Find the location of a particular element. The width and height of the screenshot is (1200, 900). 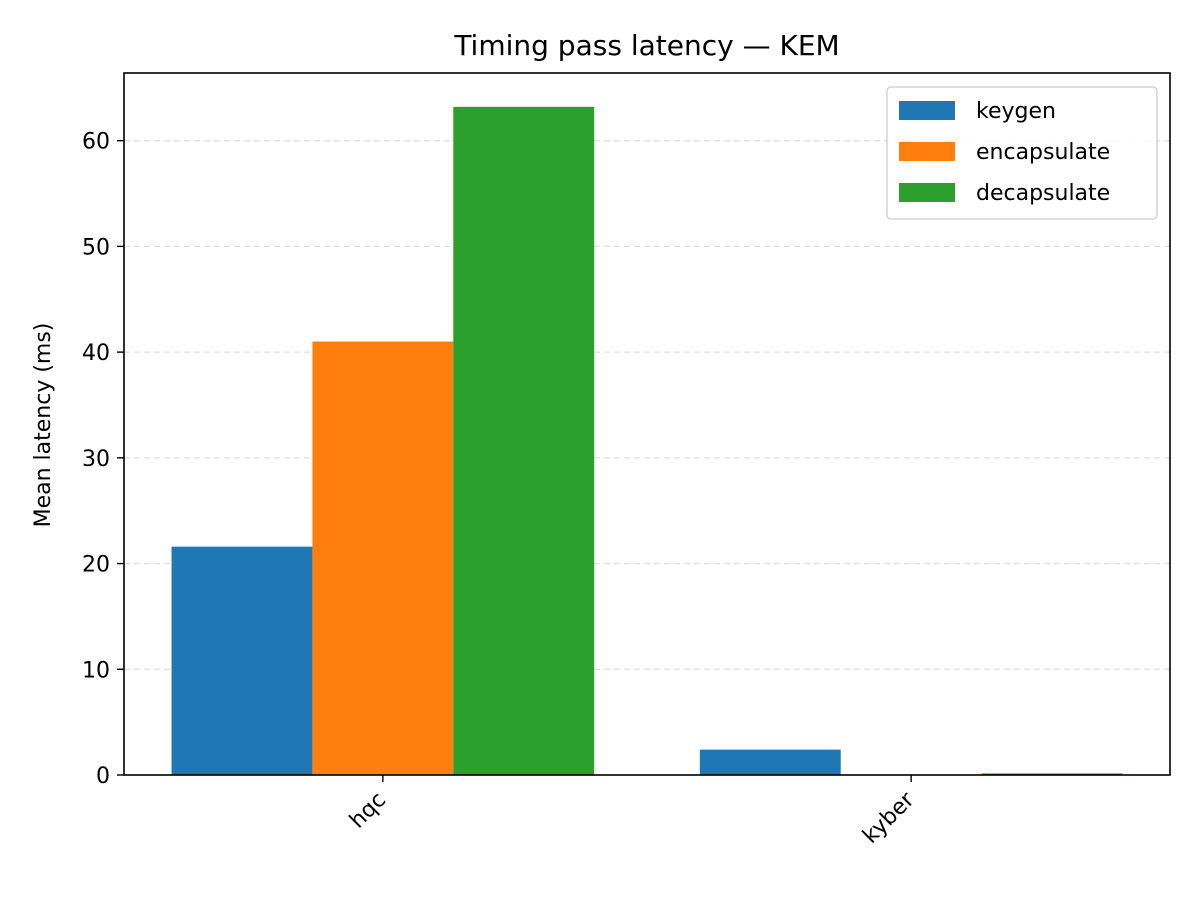

y-tick-label: 20 is located at coordinates (96, 565).